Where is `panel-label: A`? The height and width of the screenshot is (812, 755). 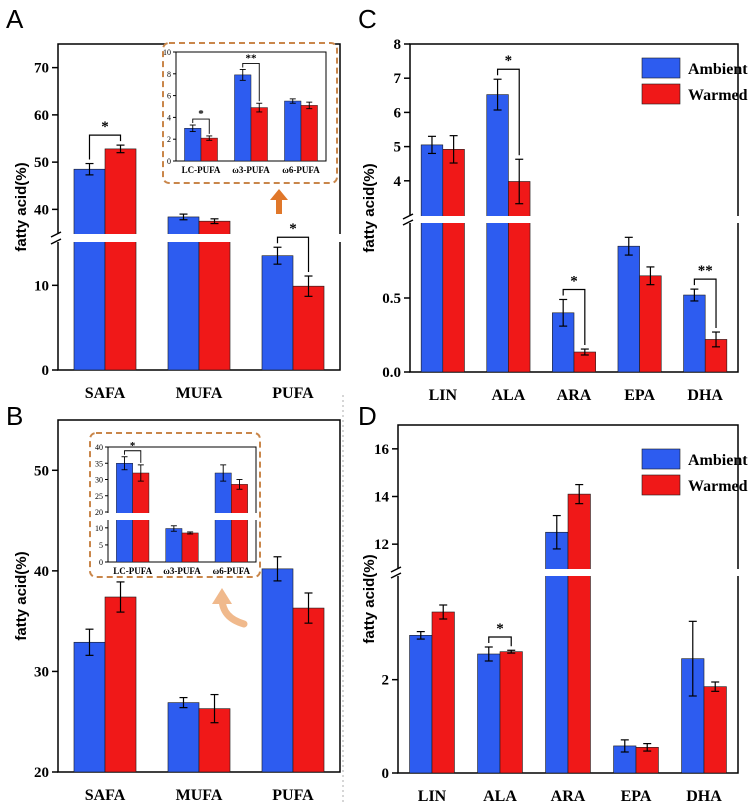
panel-label: A is located at coordinates (15, 19).